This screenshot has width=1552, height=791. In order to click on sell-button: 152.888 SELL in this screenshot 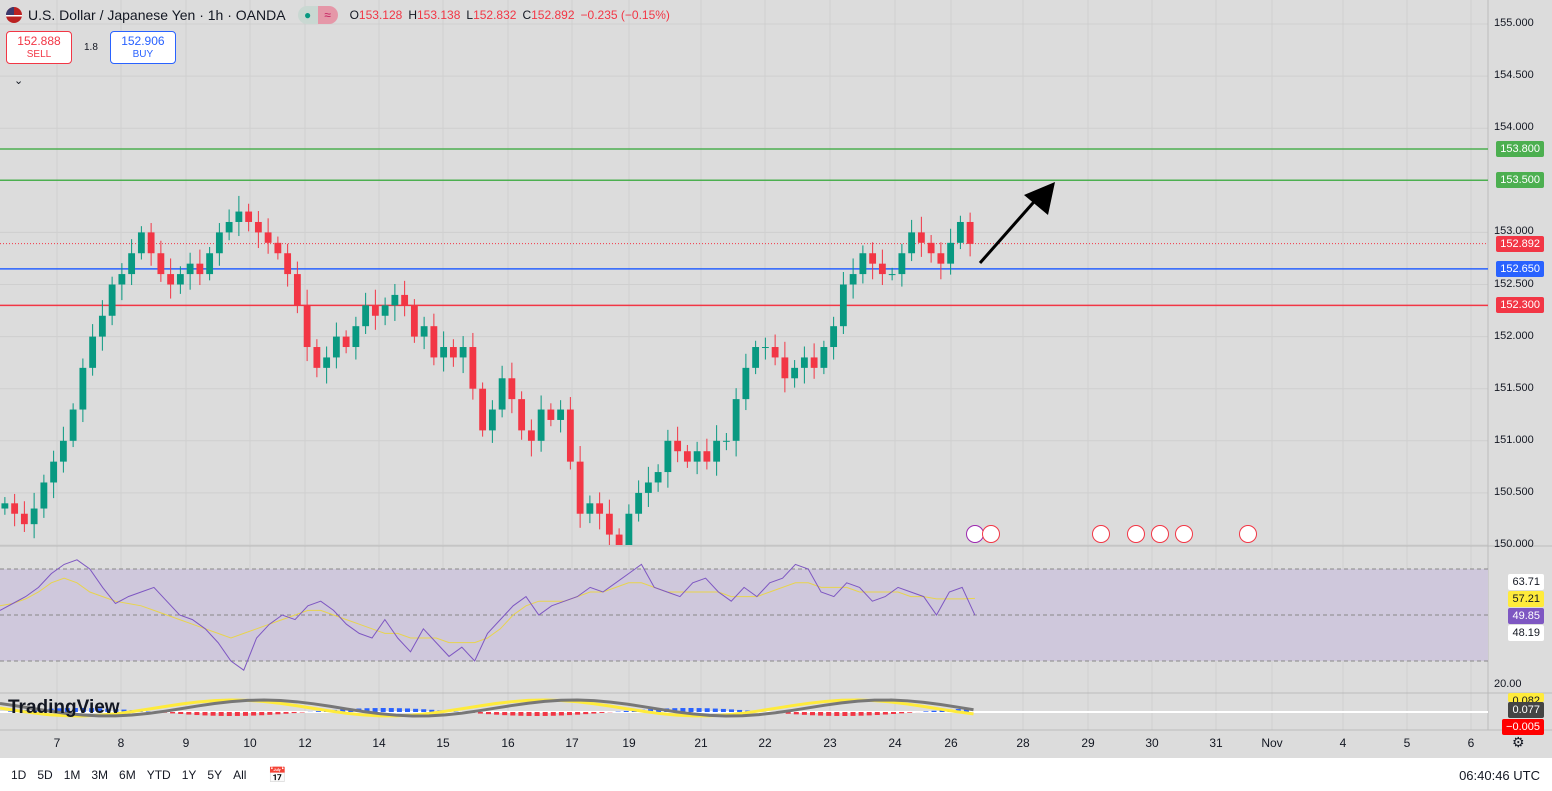, I will do `click(39, 47)`.